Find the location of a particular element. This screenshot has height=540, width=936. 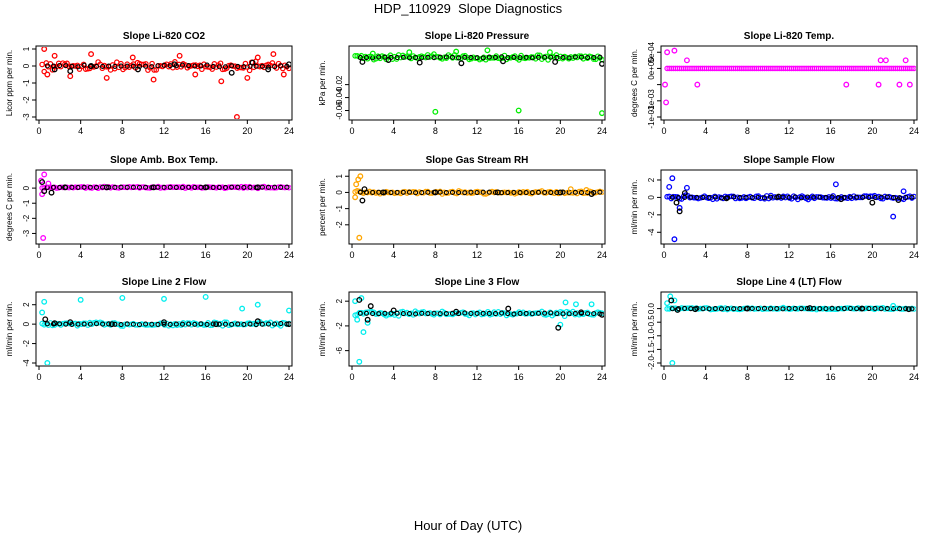

x-tick-label: 12 is located at coordinates (164, 377).